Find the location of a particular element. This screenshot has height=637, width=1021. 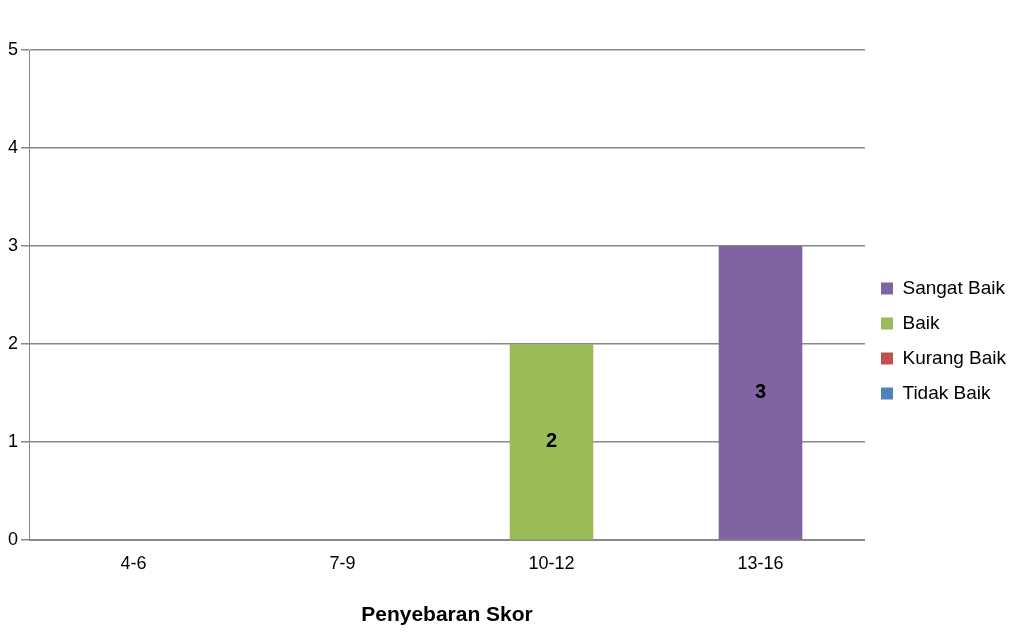

data-label: 3 is located at coordinates (760, 391).